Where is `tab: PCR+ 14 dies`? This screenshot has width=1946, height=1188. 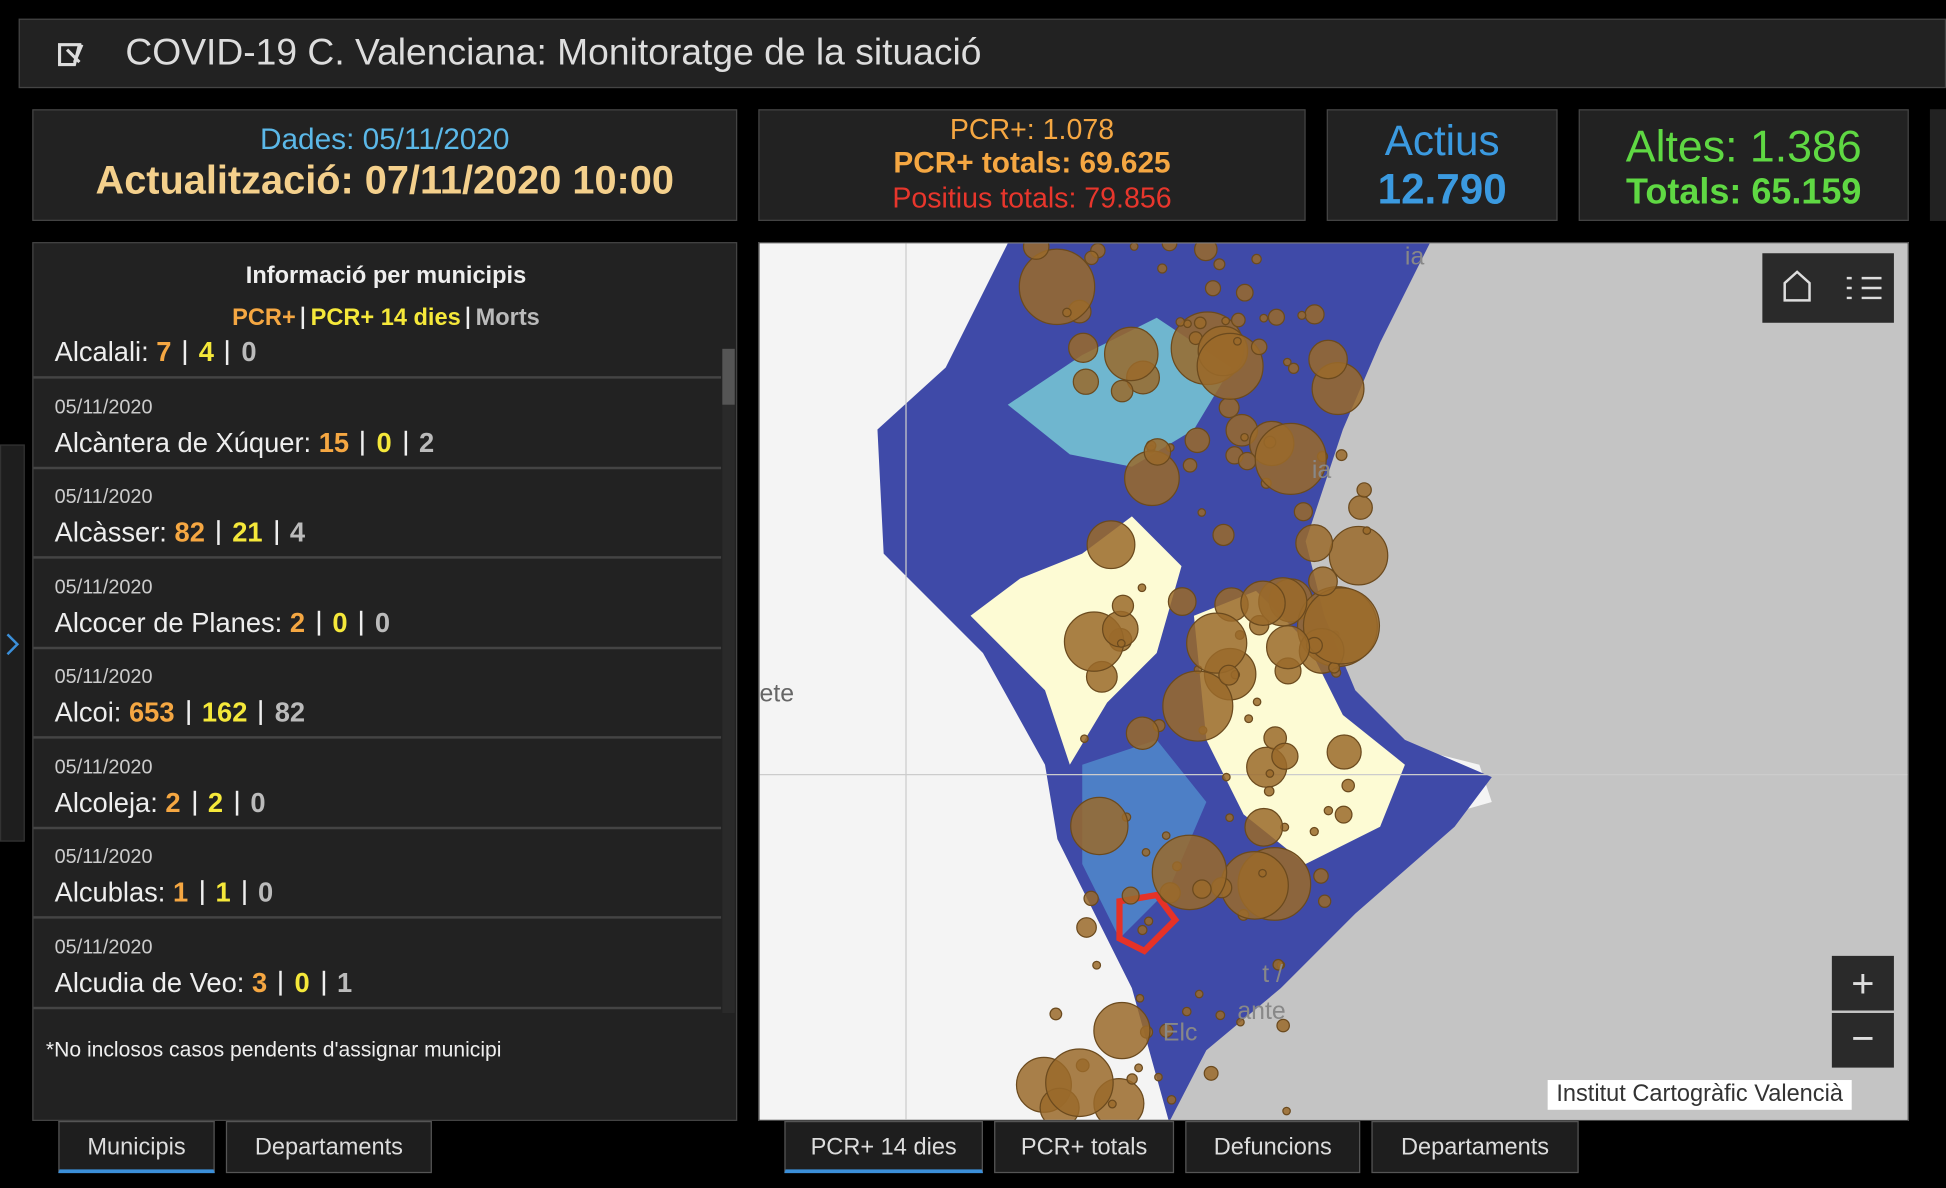 tab: PCR+ 14 dies is located at coordinates (883, 1147).